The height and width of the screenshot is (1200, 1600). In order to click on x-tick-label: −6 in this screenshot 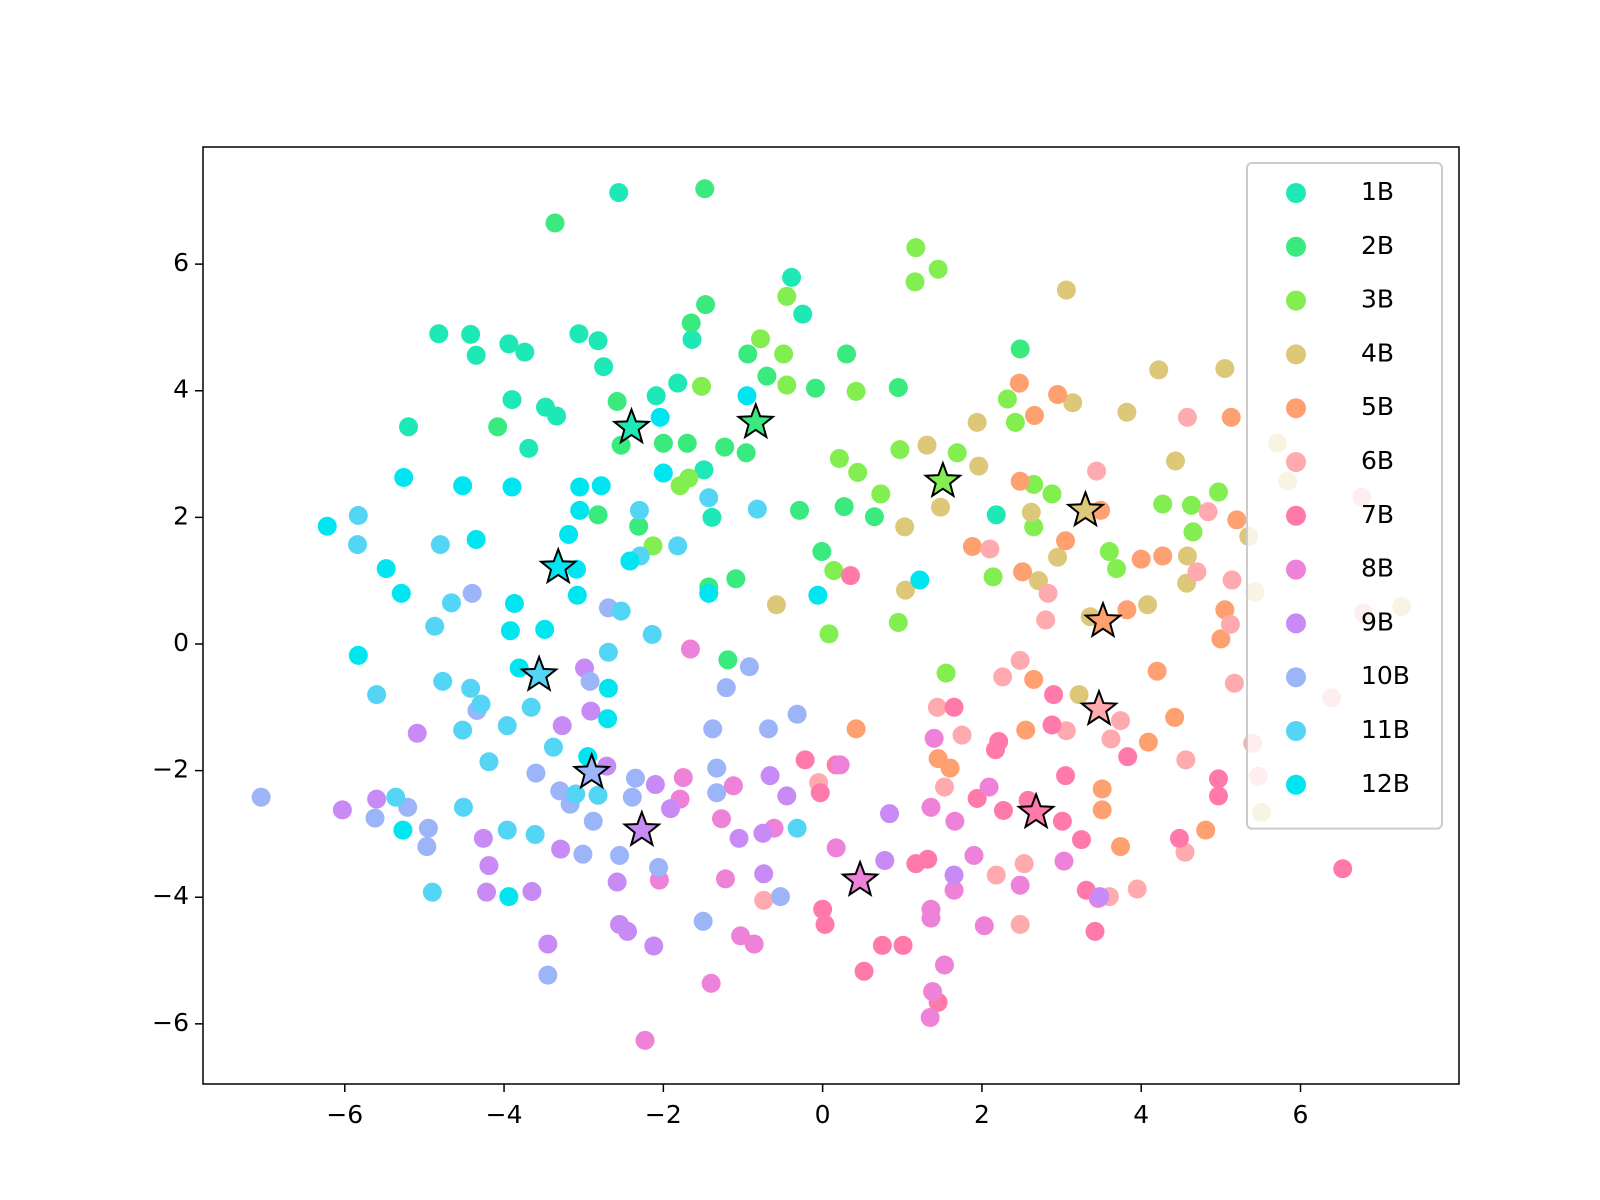, I will do `click(344, 1114)`.